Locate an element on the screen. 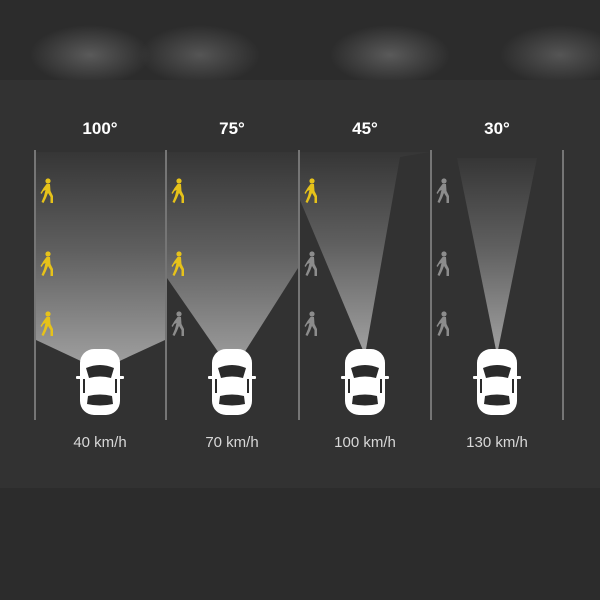  speed-label: 40 km/h is located at coordinates (99, 442).